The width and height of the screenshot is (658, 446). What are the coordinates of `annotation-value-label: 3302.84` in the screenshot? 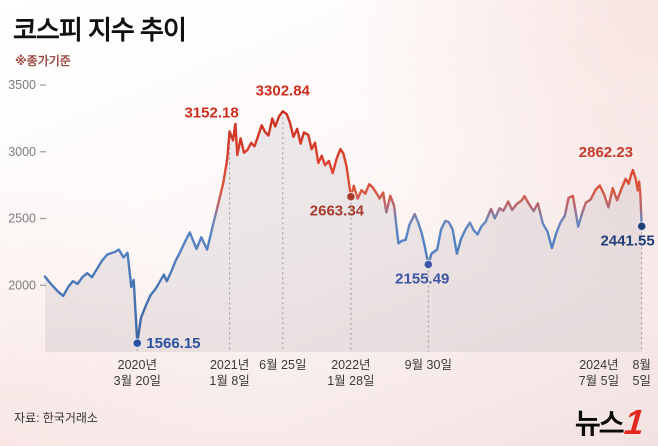 It's located at (283, 90).